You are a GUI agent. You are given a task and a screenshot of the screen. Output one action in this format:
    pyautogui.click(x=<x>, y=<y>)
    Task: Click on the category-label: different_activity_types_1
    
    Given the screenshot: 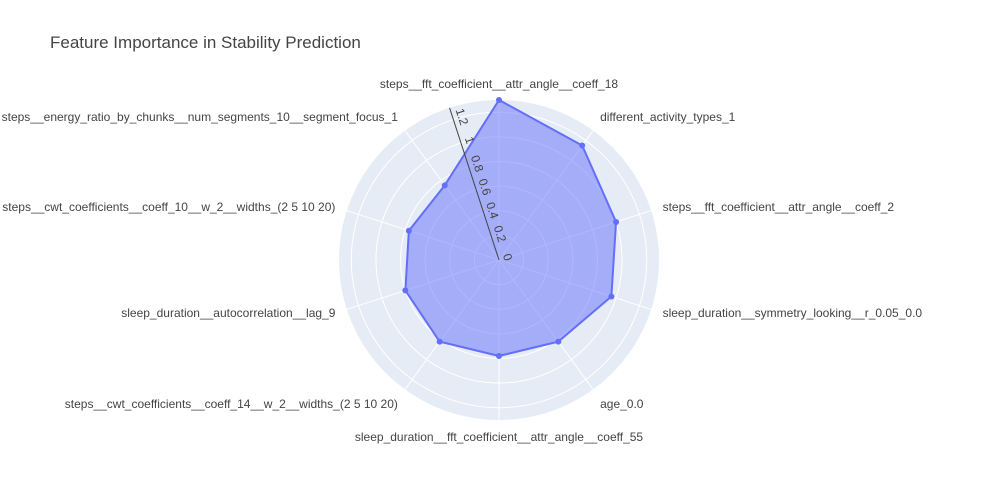 What is the action you would take?
    pyautogui.click(x=668, y=117)
    